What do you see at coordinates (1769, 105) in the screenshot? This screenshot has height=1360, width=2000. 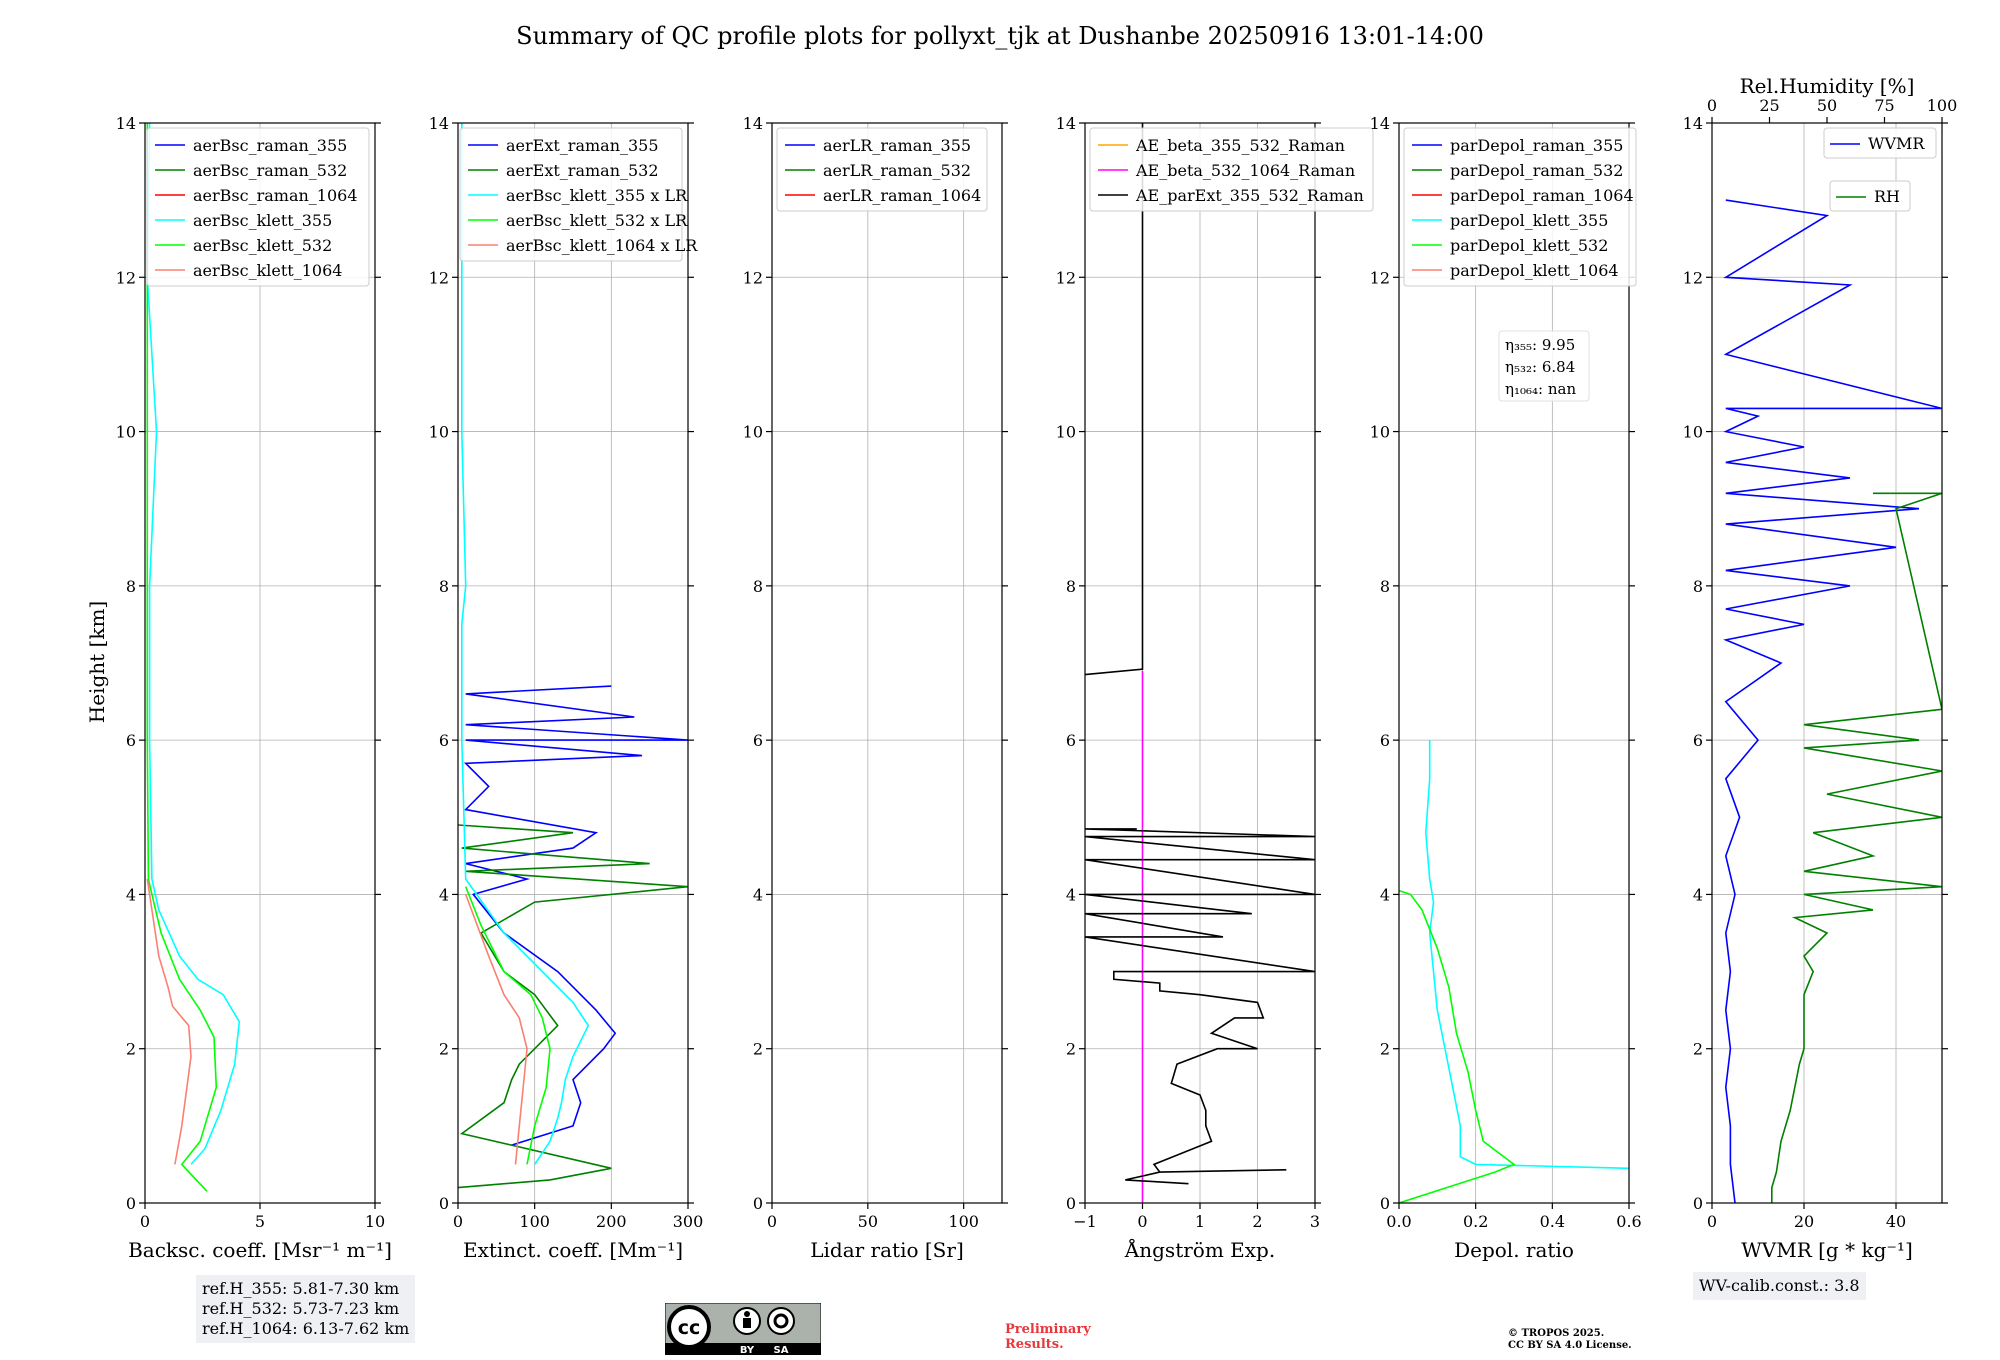 I see `top-x-tick-label: 25` at bounding box center [1769, 105].